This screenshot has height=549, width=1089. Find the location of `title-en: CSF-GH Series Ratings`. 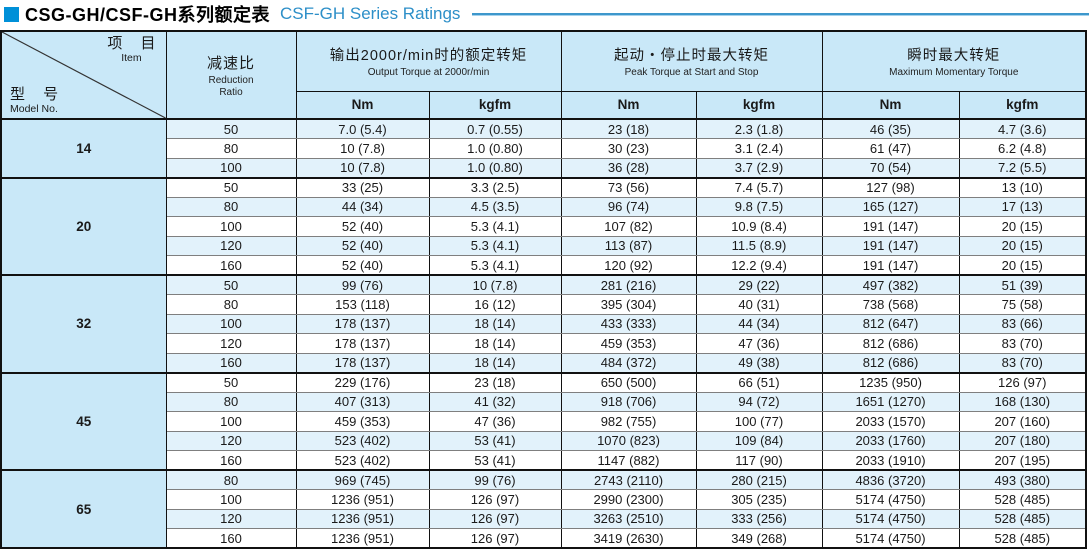

title-en: CSF-GH Series Ratings is located at coordinates (370, 13).